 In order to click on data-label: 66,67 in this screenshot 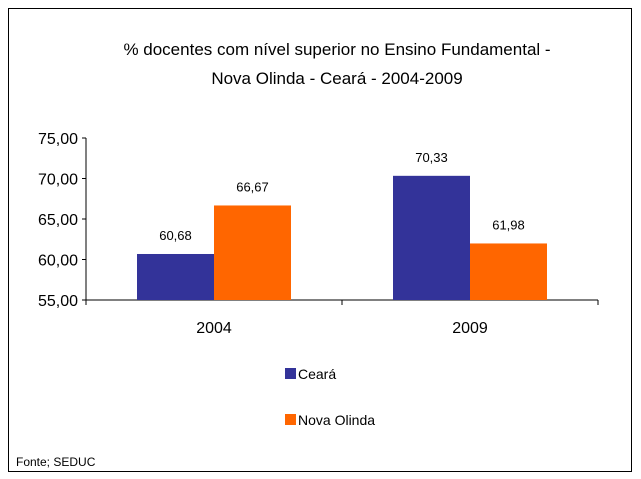, I will do `click(252, 186)`.